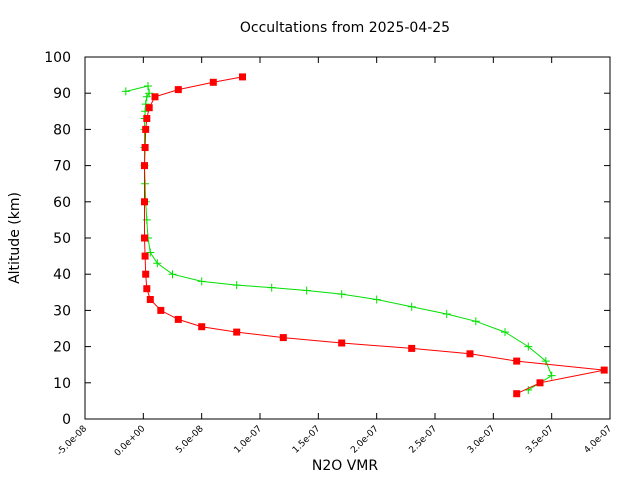  What do you see at coordinates (62, 167) in the screenshot?
I see `y-tick-label: 70` at bounding box center [62, 167].